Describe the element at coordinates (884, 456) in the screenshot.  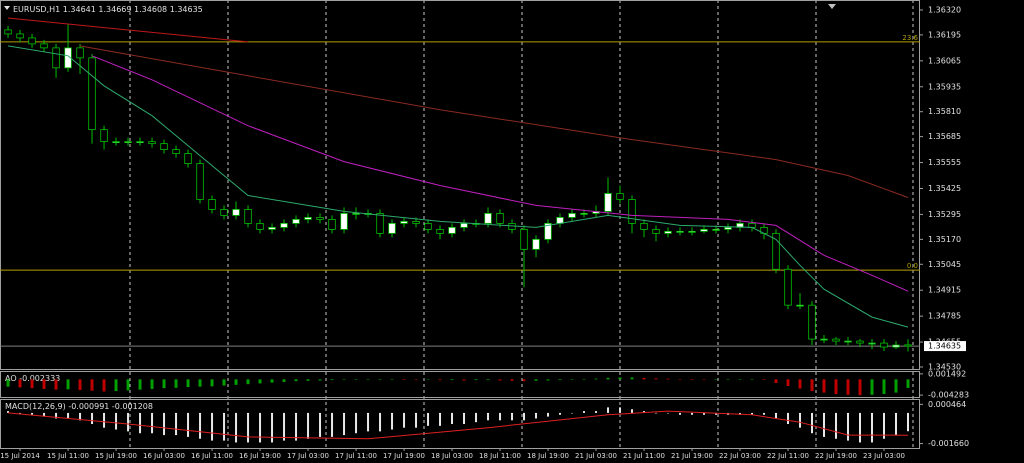
I see `x-tick-label: 23 Jul 03:00` at that location.